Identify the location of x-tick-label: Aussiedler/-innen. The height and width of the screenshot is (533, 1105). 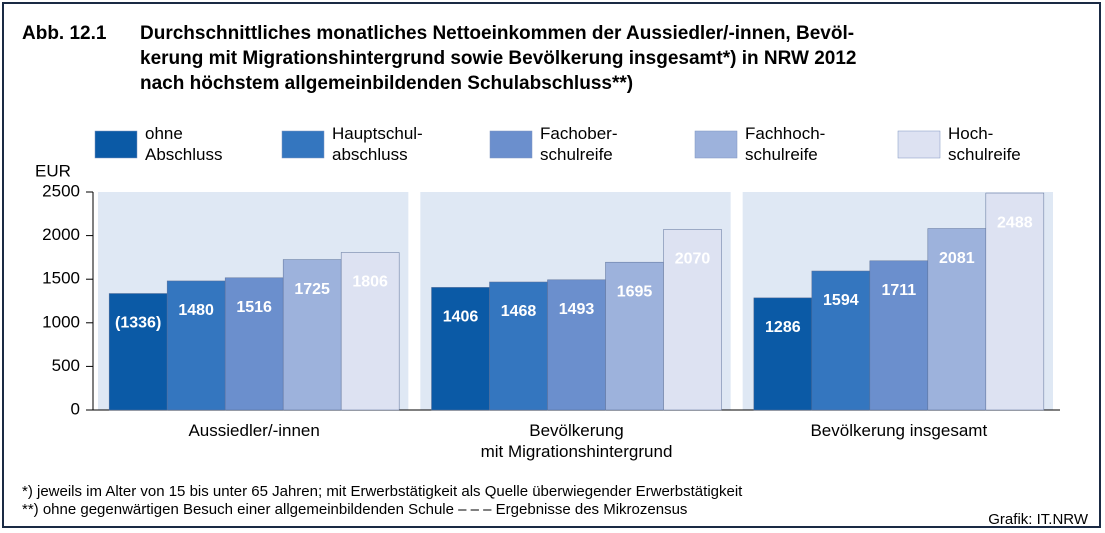
(254, 430).